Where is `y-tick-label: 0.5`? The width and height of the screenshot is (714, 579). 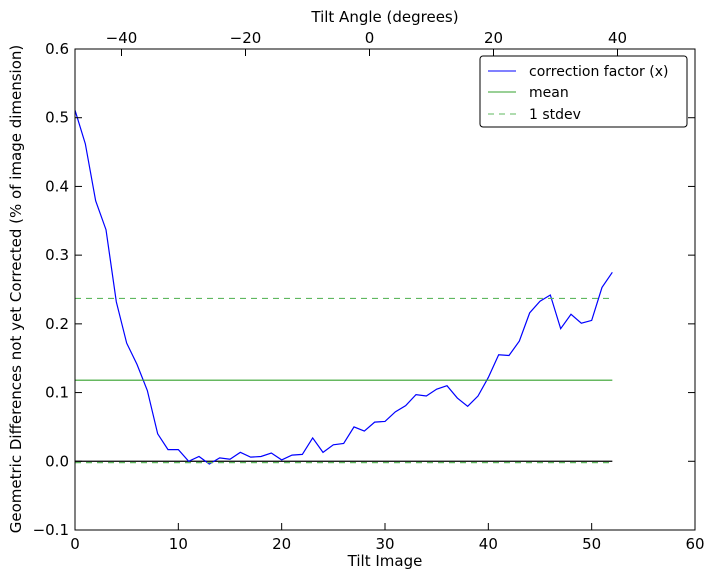 y-tick-label: 0.5 is located at coordinates (57, 118).